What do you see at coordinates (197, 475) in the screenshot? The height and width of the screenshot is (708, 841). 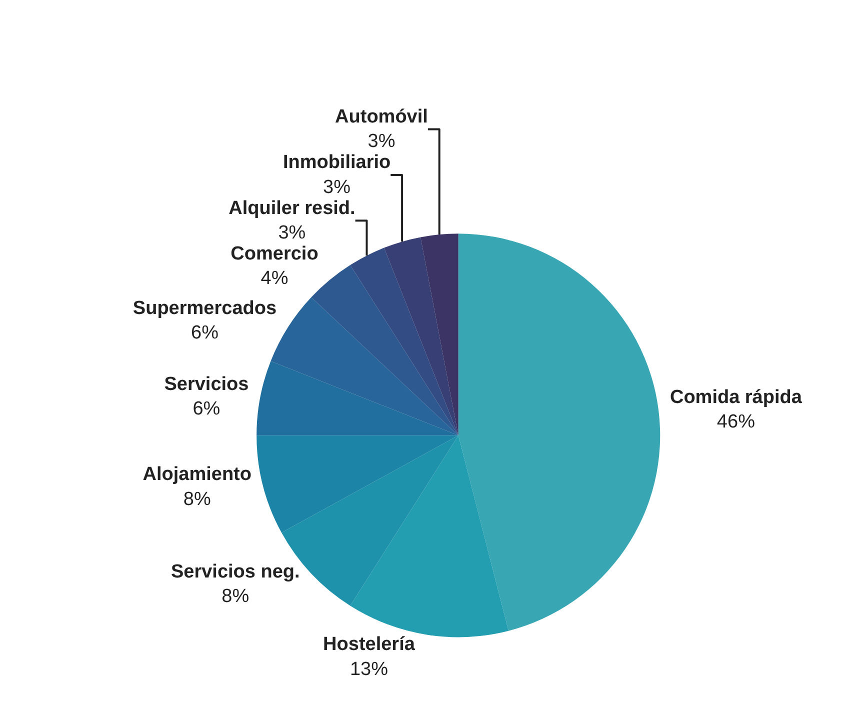 I see `slice-label: Alojamiento` at bounding box center [197, 475].